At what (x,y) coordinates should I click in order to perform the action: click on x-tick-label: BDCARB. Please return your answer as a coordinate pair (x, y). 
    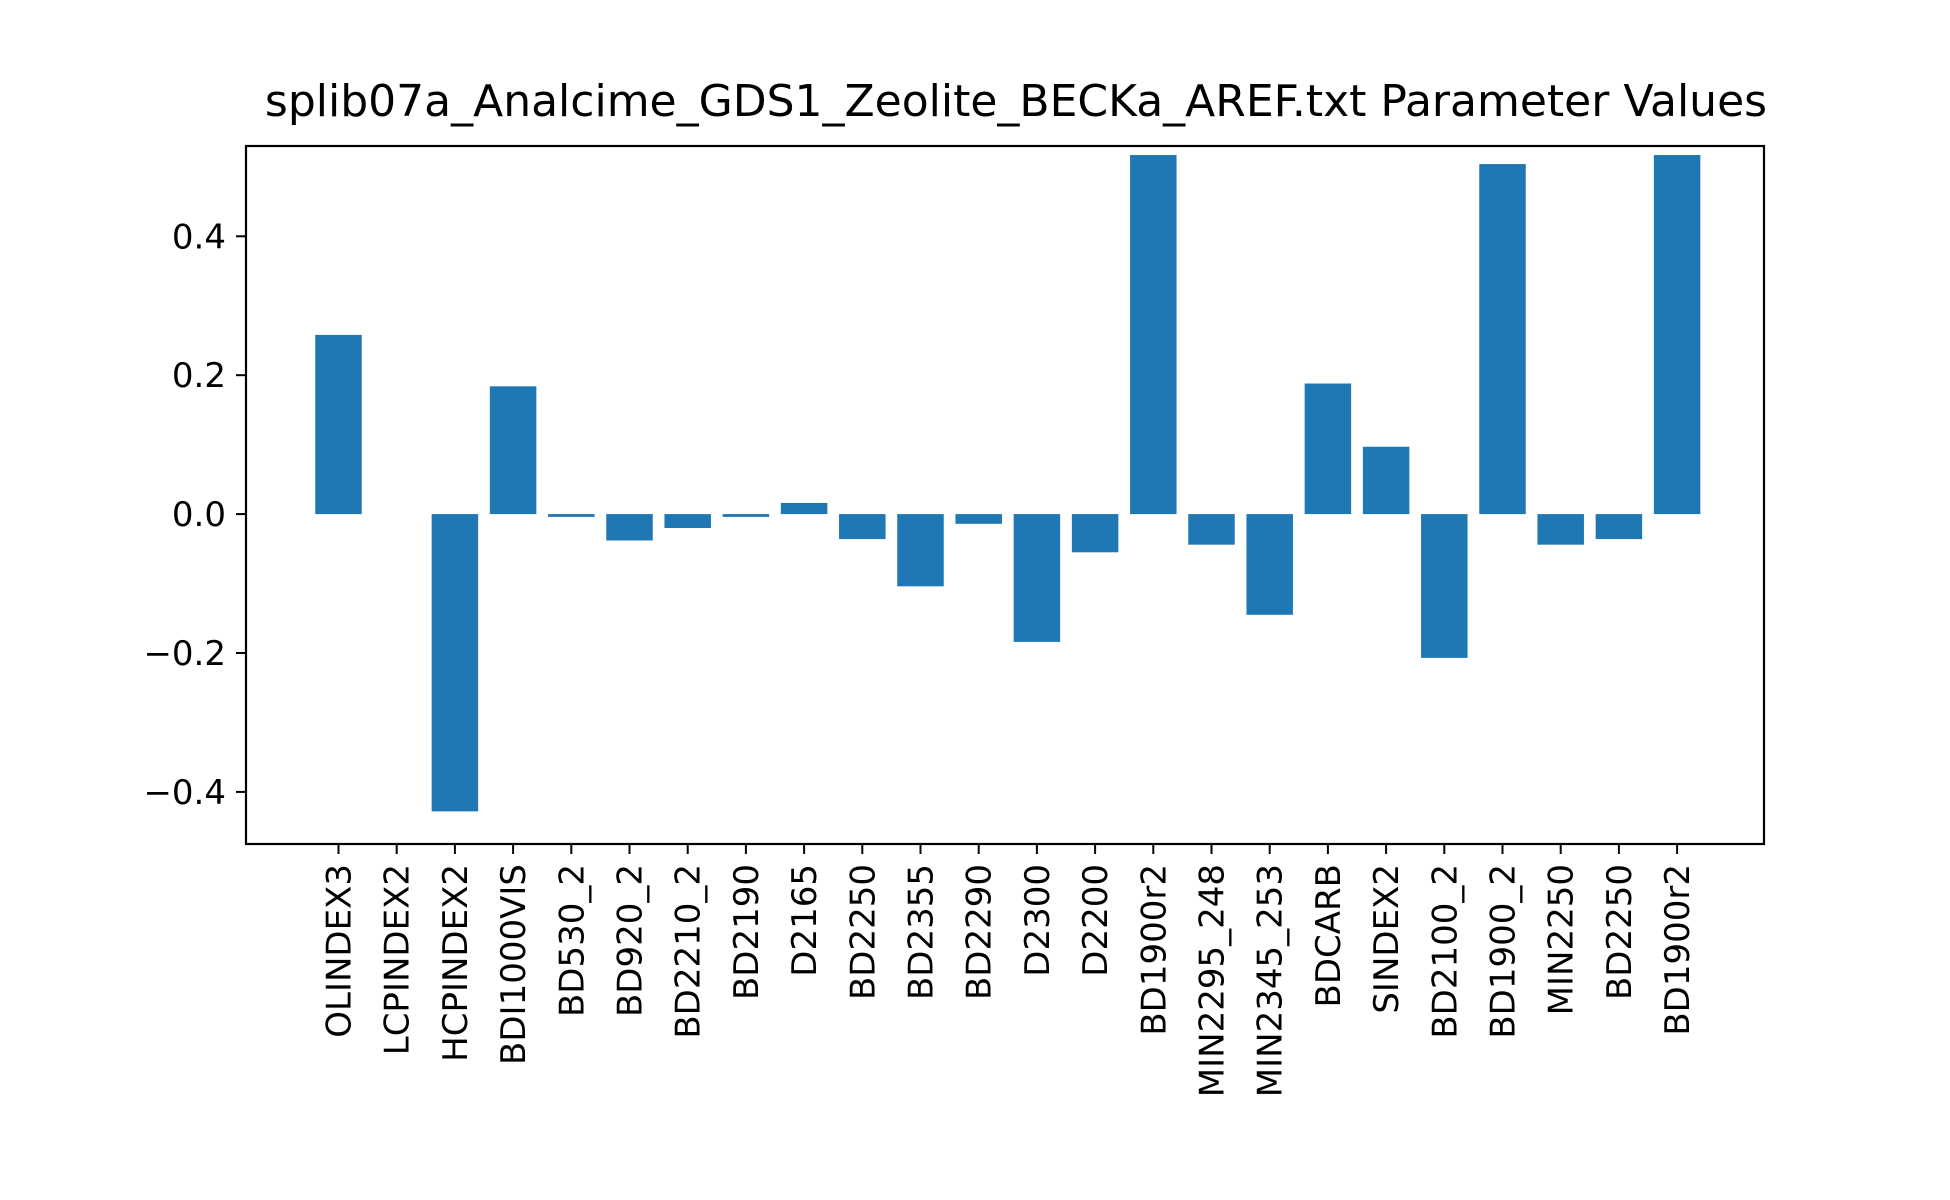
    Looking at the image, I should click on (1329, 935).